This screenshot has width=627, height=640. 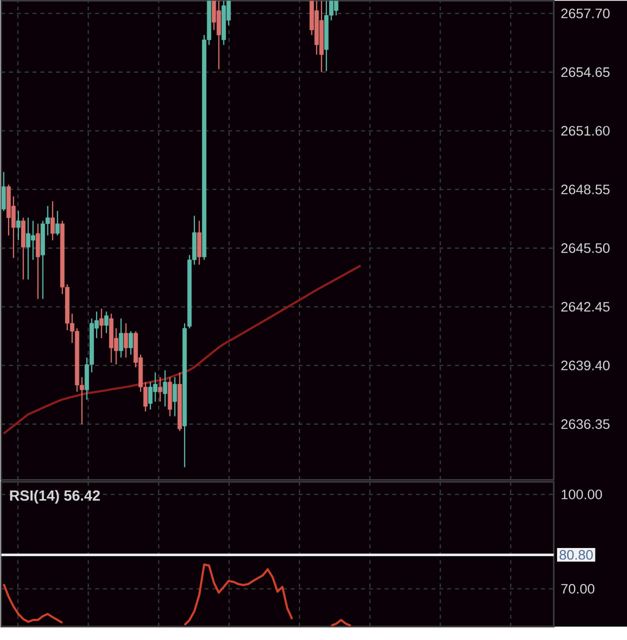 What do you see at coordinates (577, 589) in the screenshot?
I see `y-tick-label: 70.00` at bounding box center [577, 589].